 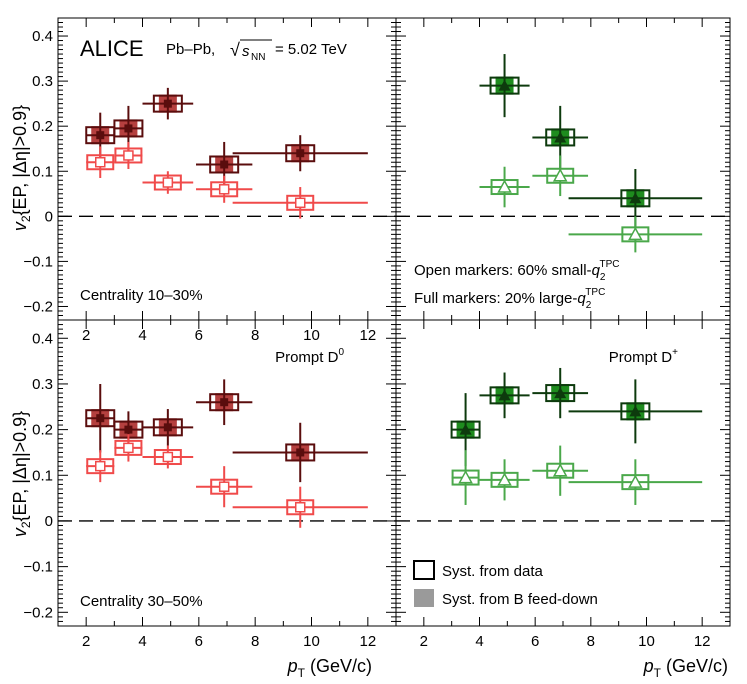 What do you see at coordinates (246, 51) in the screenshot?
I see `energy-s: s` at bounding box center [246, 51].